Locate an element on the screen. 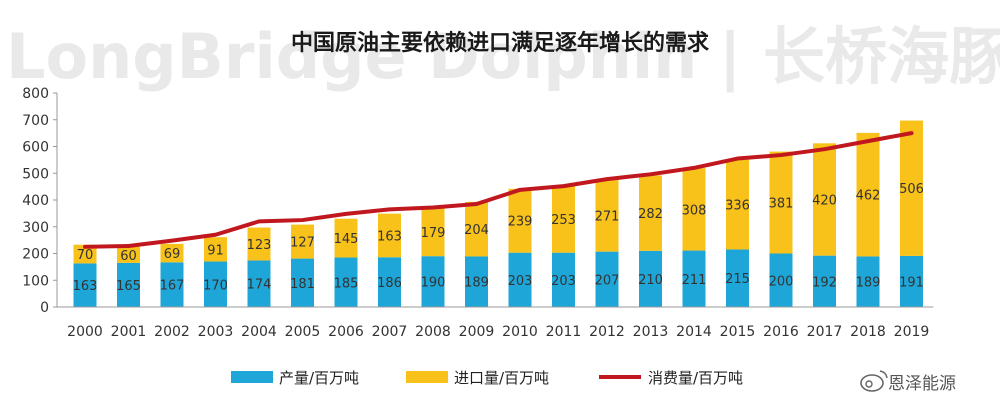 The height and width of the screenshot is (407, 1000). x-tick-label: 2010 is located at coordinates (520, 332).